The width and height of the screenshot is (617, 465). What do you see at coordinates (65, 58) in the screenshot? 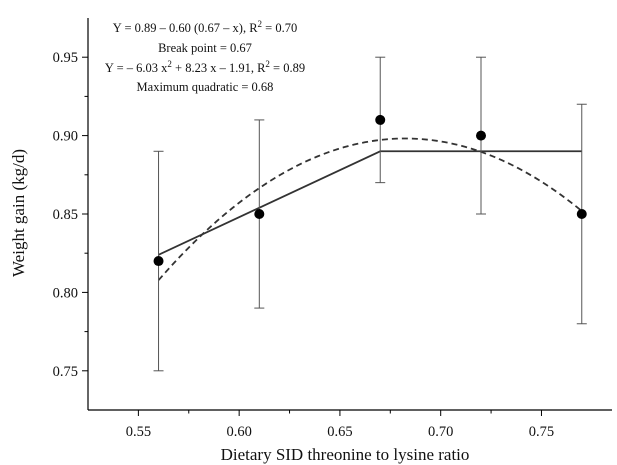
I see `y-tick-label: 0.95` at bounding box center [65, 58].